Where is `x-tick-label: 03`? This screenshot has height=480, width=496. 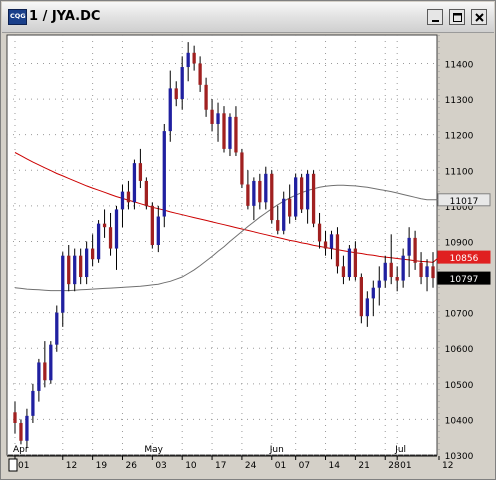 x-tick-label: 03 is located at coordinates (160, 466).